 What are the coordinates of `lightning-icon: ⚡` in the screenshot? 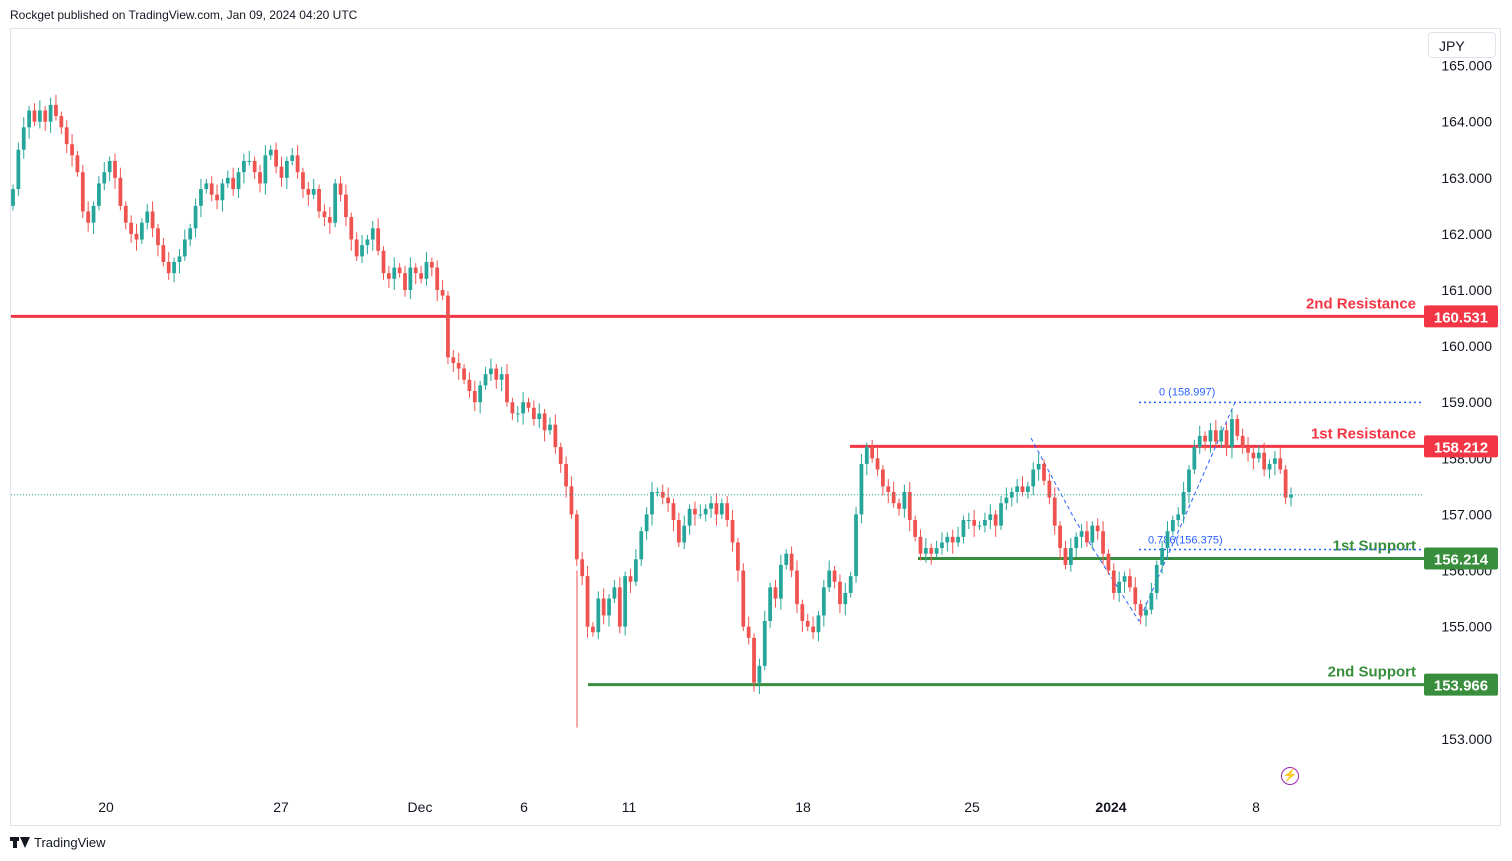 It's located at (1290, 776).